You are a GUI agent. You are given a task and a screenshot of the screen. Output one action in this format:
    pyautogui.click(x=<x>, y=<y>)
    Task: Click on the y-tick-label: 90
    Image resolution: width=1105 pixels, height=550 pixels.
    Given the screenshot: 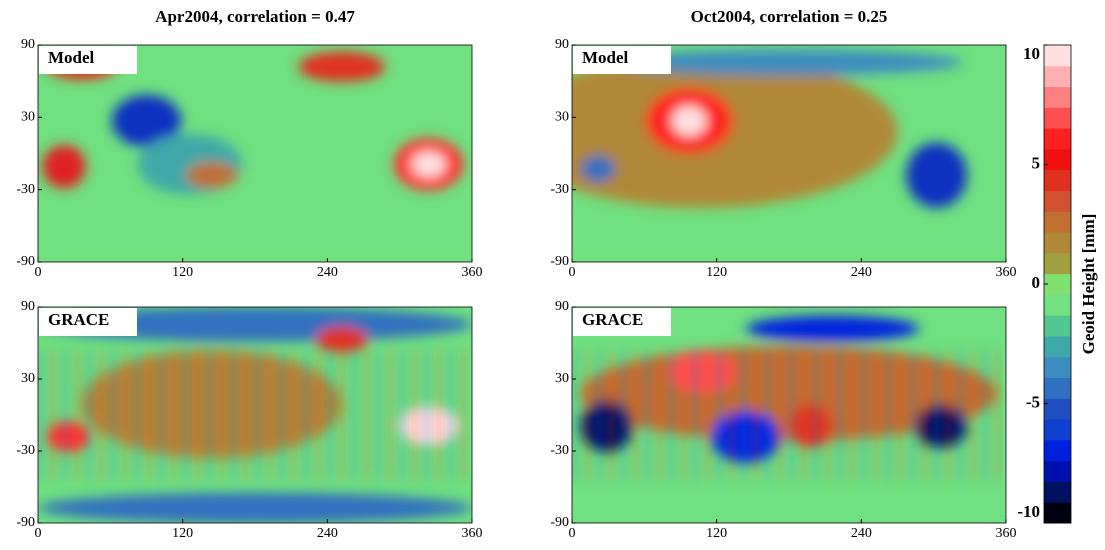 What is the action you would take?
    pyautogui.click(x=562, y=306)
    